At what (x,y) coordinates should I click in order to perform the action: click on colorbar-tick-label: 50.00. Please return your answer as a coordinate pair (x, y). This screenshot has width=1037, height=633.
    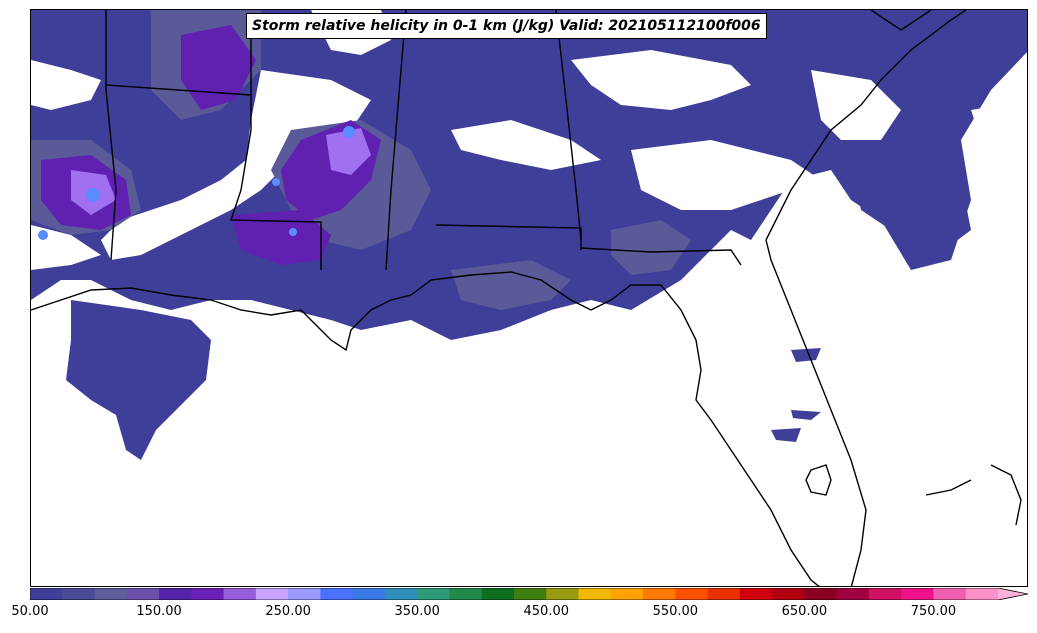
    Looking at the image, I should click on (30, 611).